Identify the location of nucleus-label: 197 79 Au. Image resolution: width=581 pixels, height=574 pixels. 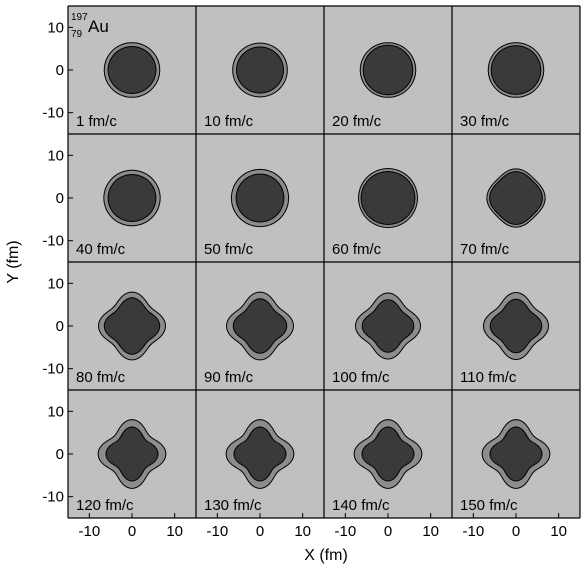
(90, 26).